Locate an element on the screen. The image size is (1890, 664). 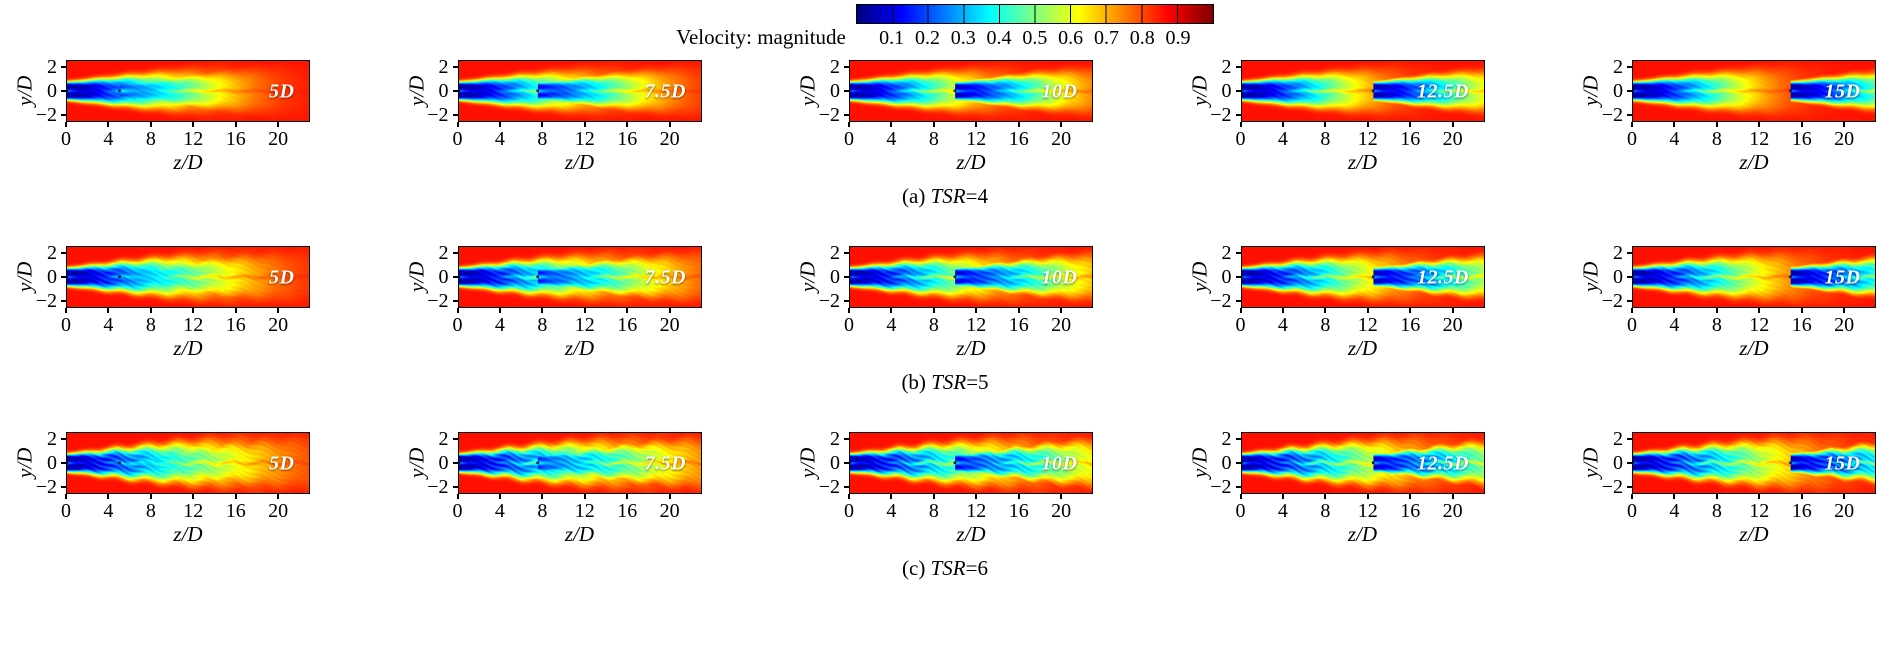
plot-area: 7.5D is located at coordinates (579, 277).